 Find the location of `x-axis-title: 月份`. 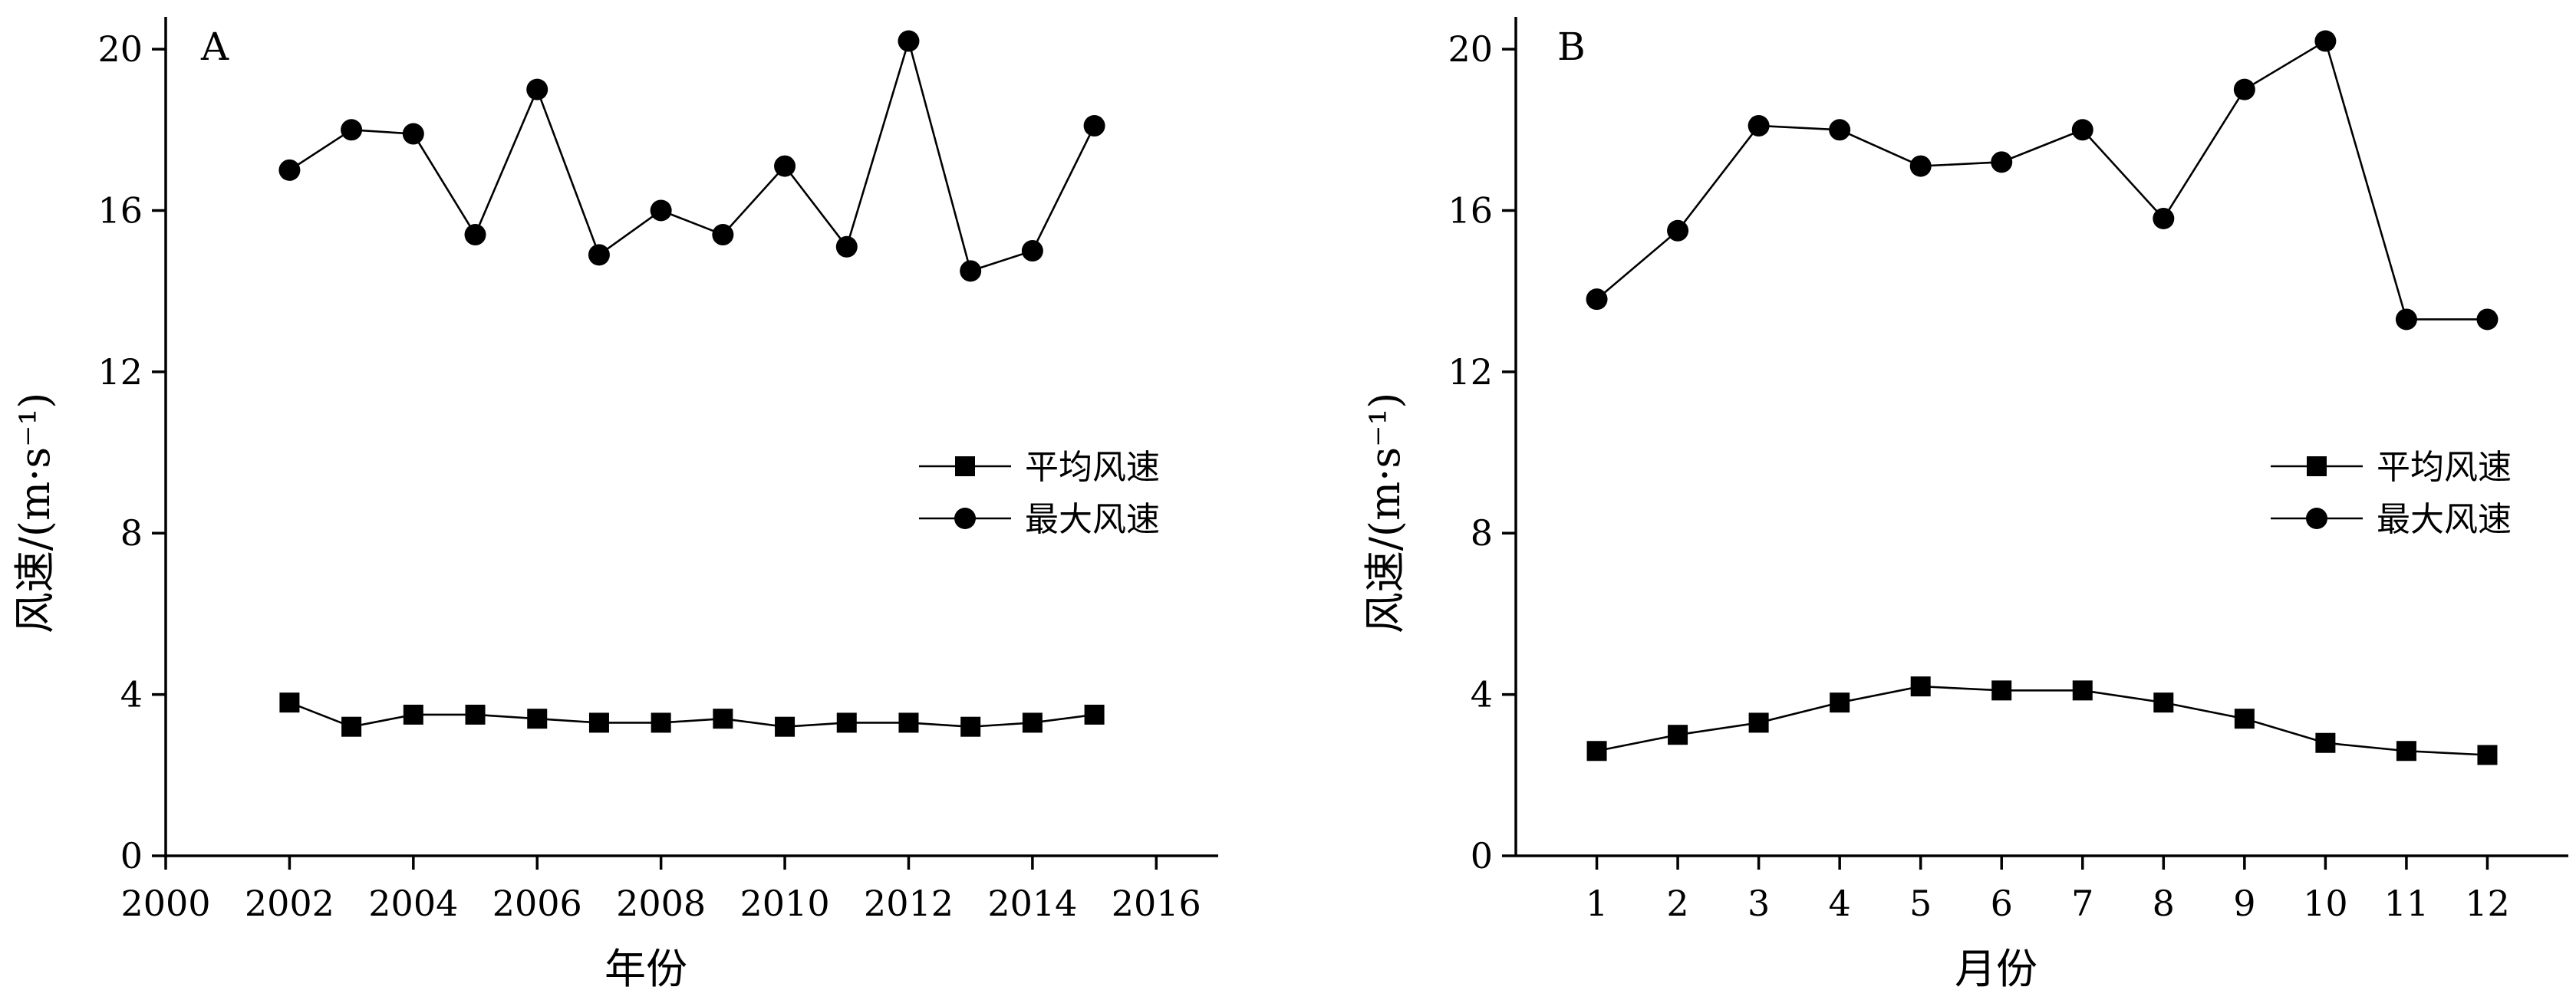

x-axis-title: 月份 is located at coordinates (1996, 969).